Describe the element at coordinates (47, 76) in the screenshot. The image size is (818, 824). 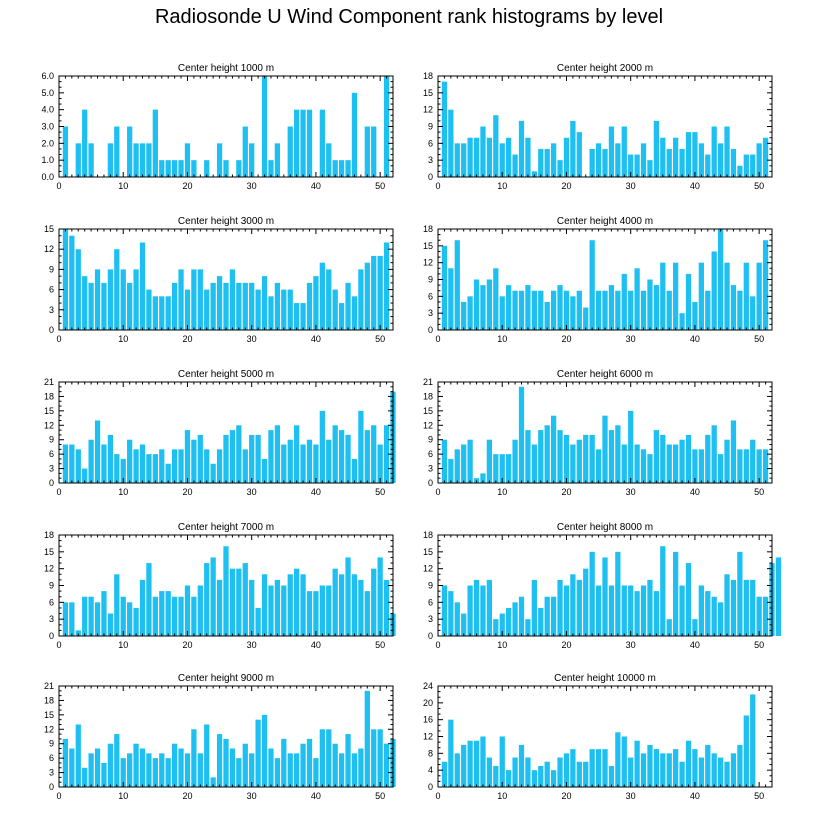
I see `y-tick-label: 6.0` at that location.